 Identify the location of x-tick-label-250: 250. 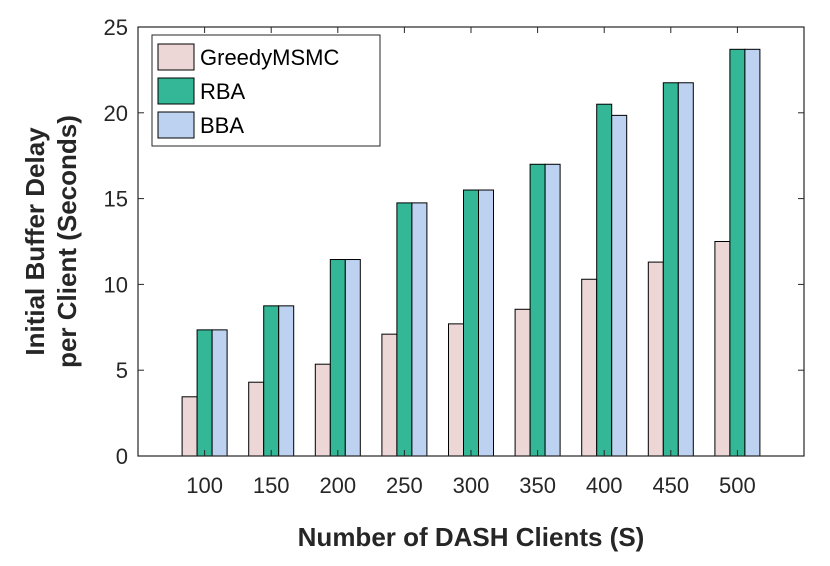
(404, 485).